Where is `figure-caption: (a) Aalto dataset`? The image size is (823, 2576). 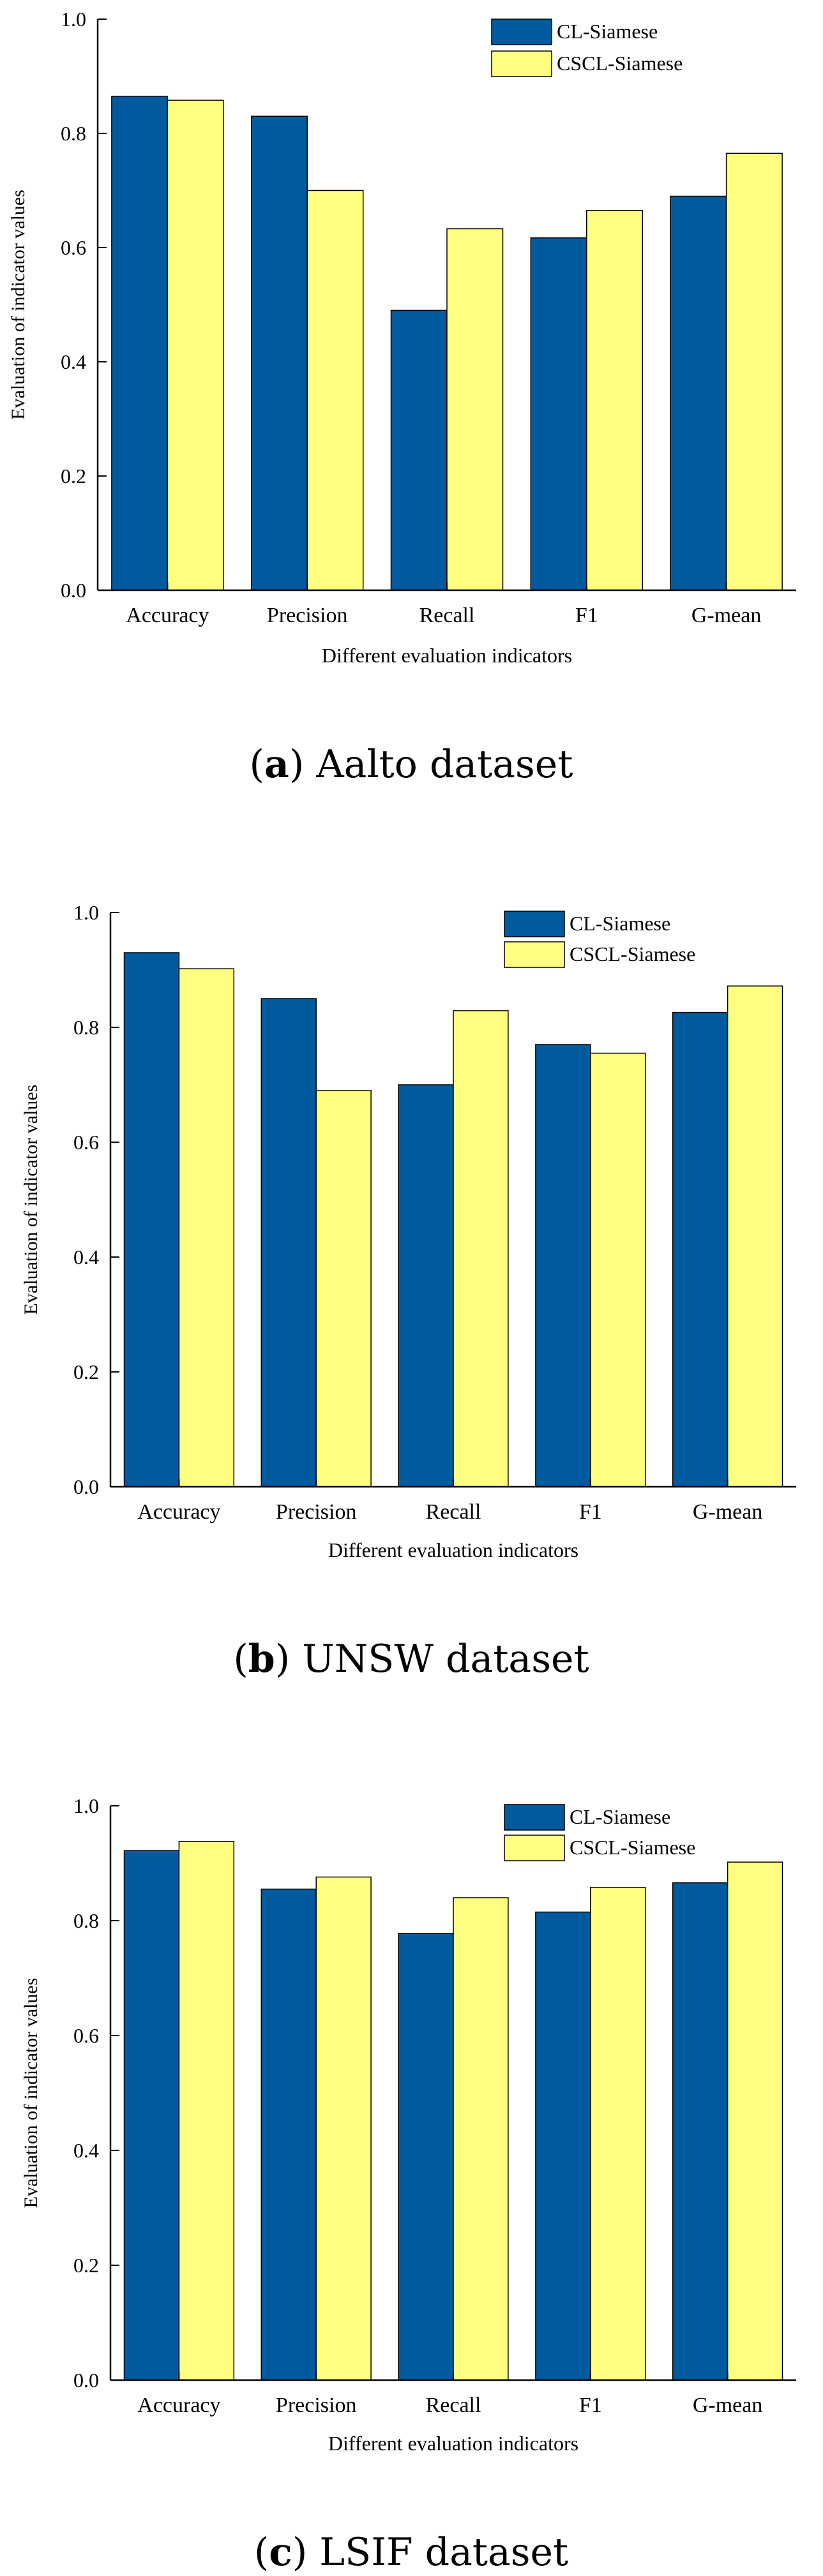
figure-caption: (a) Aalto dataset is located at coordinates (411, 764).